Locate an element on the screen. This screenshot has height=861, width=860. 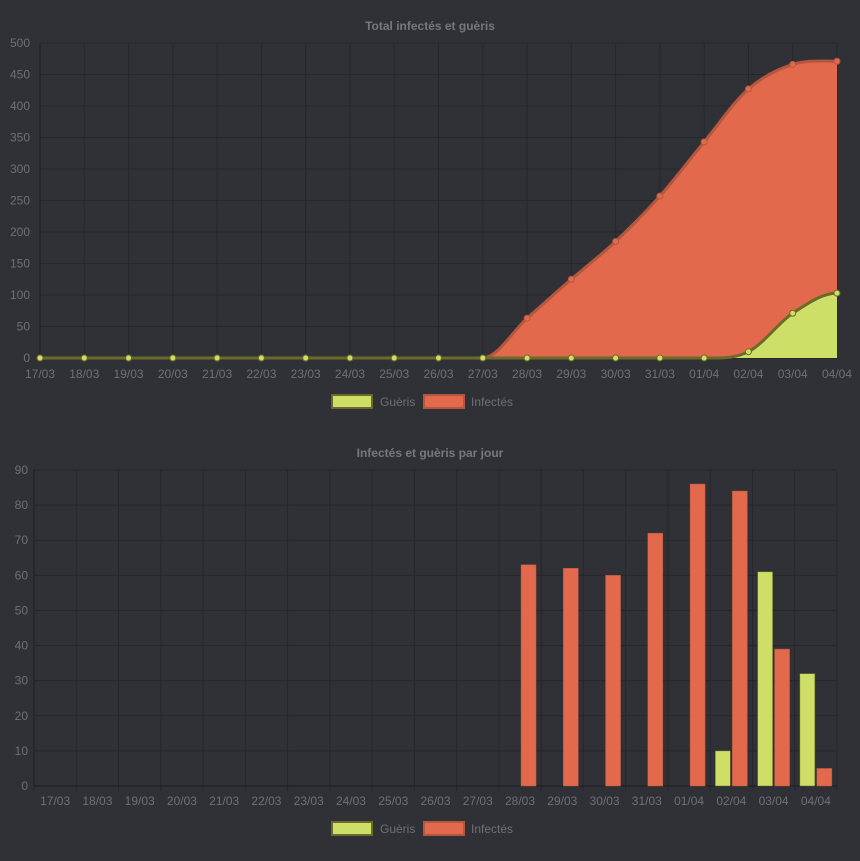
y-tick-label: 350 is located at coordinates (20, 138).